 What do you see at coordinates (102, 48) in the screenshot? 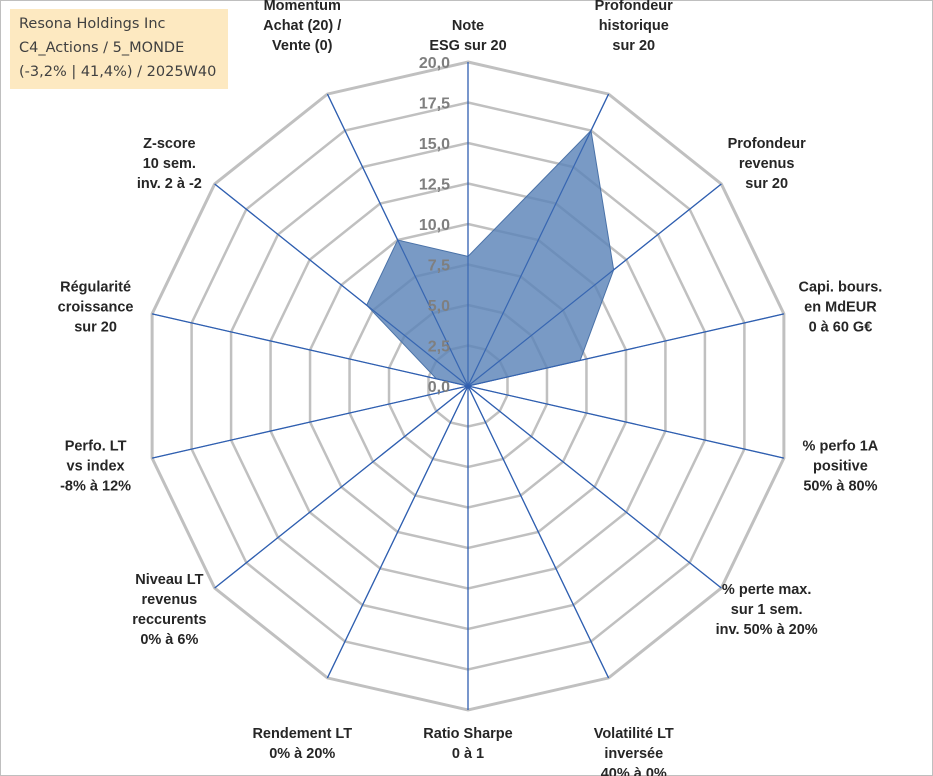
I see `info-category: C4_Actions / 5_MONDE` at bounding box center [102, 48].